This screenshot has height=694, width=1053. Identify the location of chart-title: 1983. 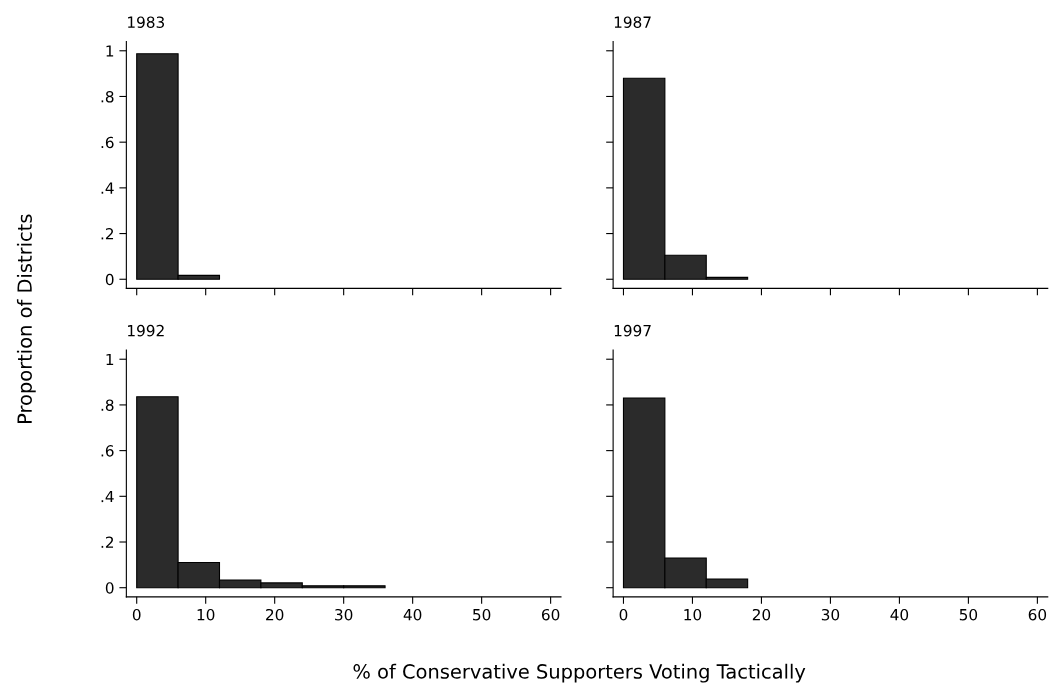
(146, 22).